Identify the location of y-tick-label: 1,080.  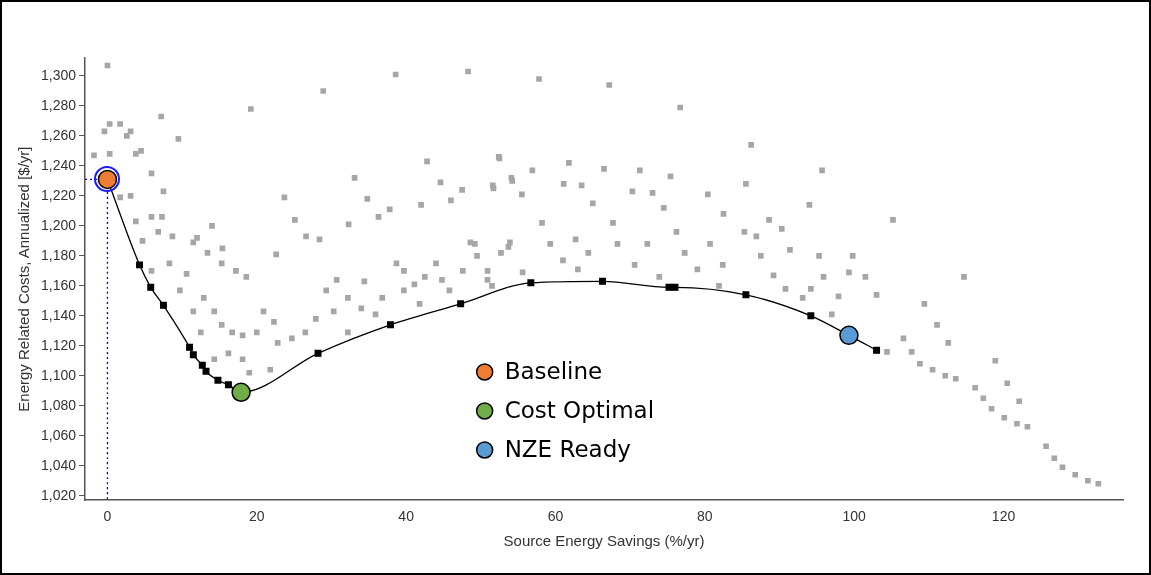
(58, 404).